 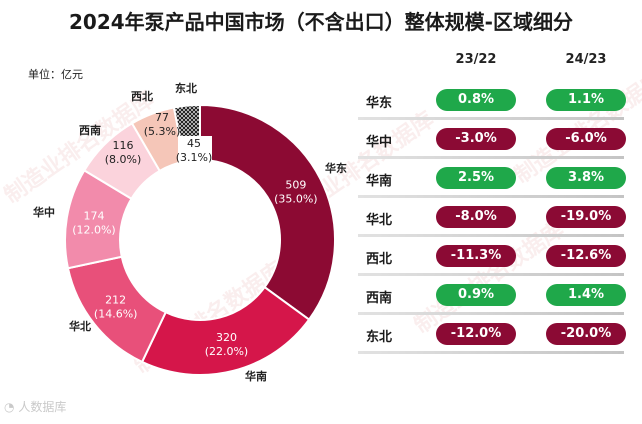 I want to click on growth-pill: -3.0%, so click(x=476, y=139).